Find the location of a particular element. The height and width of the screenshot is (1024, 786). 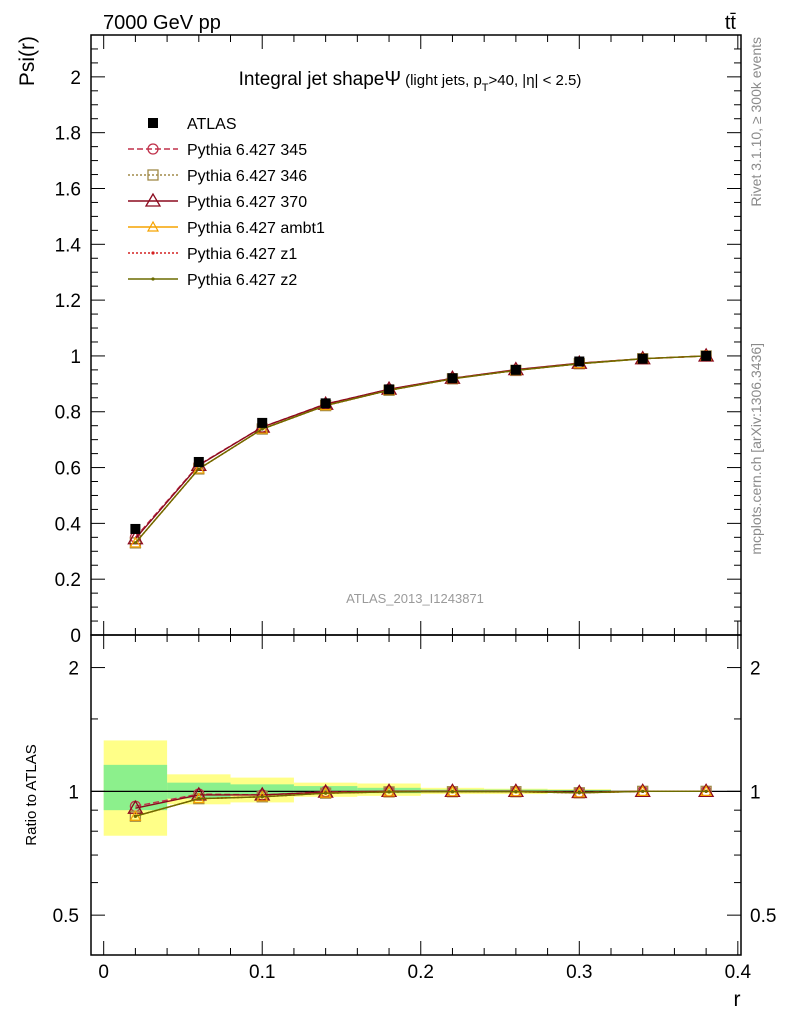

process-label: tt̄ is located at coordinates (731, 23).